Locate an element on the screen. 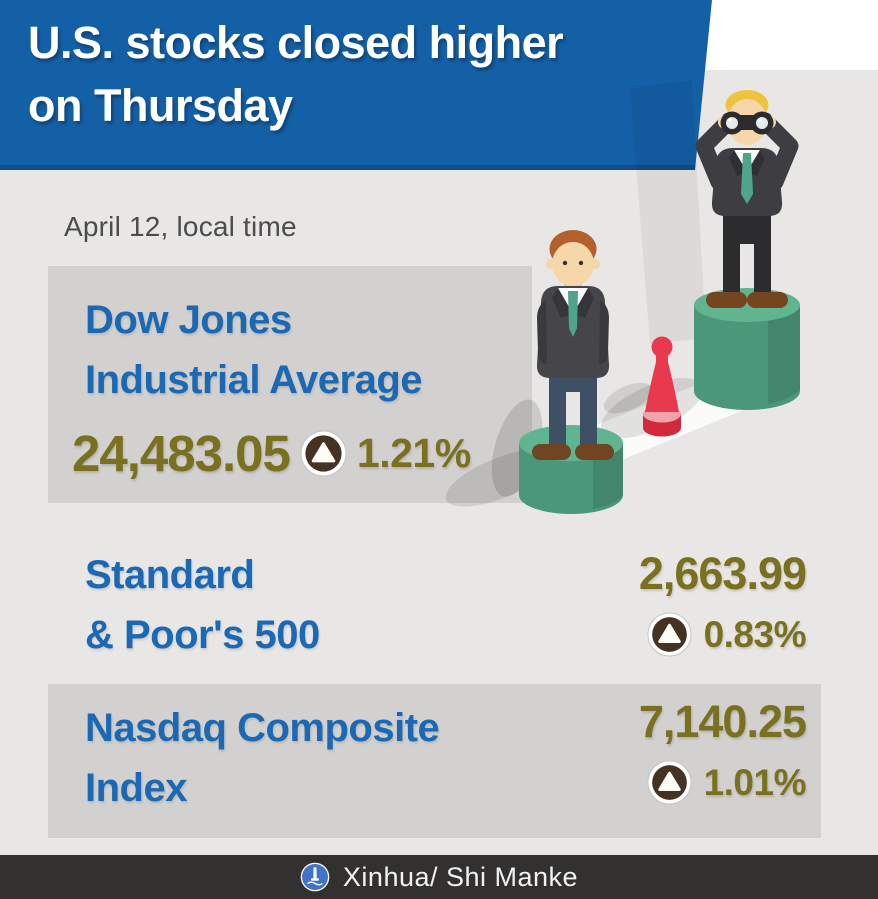 The height and width of the screenshot is (899, 878). hair-brown is located at coordinates (573, 249).